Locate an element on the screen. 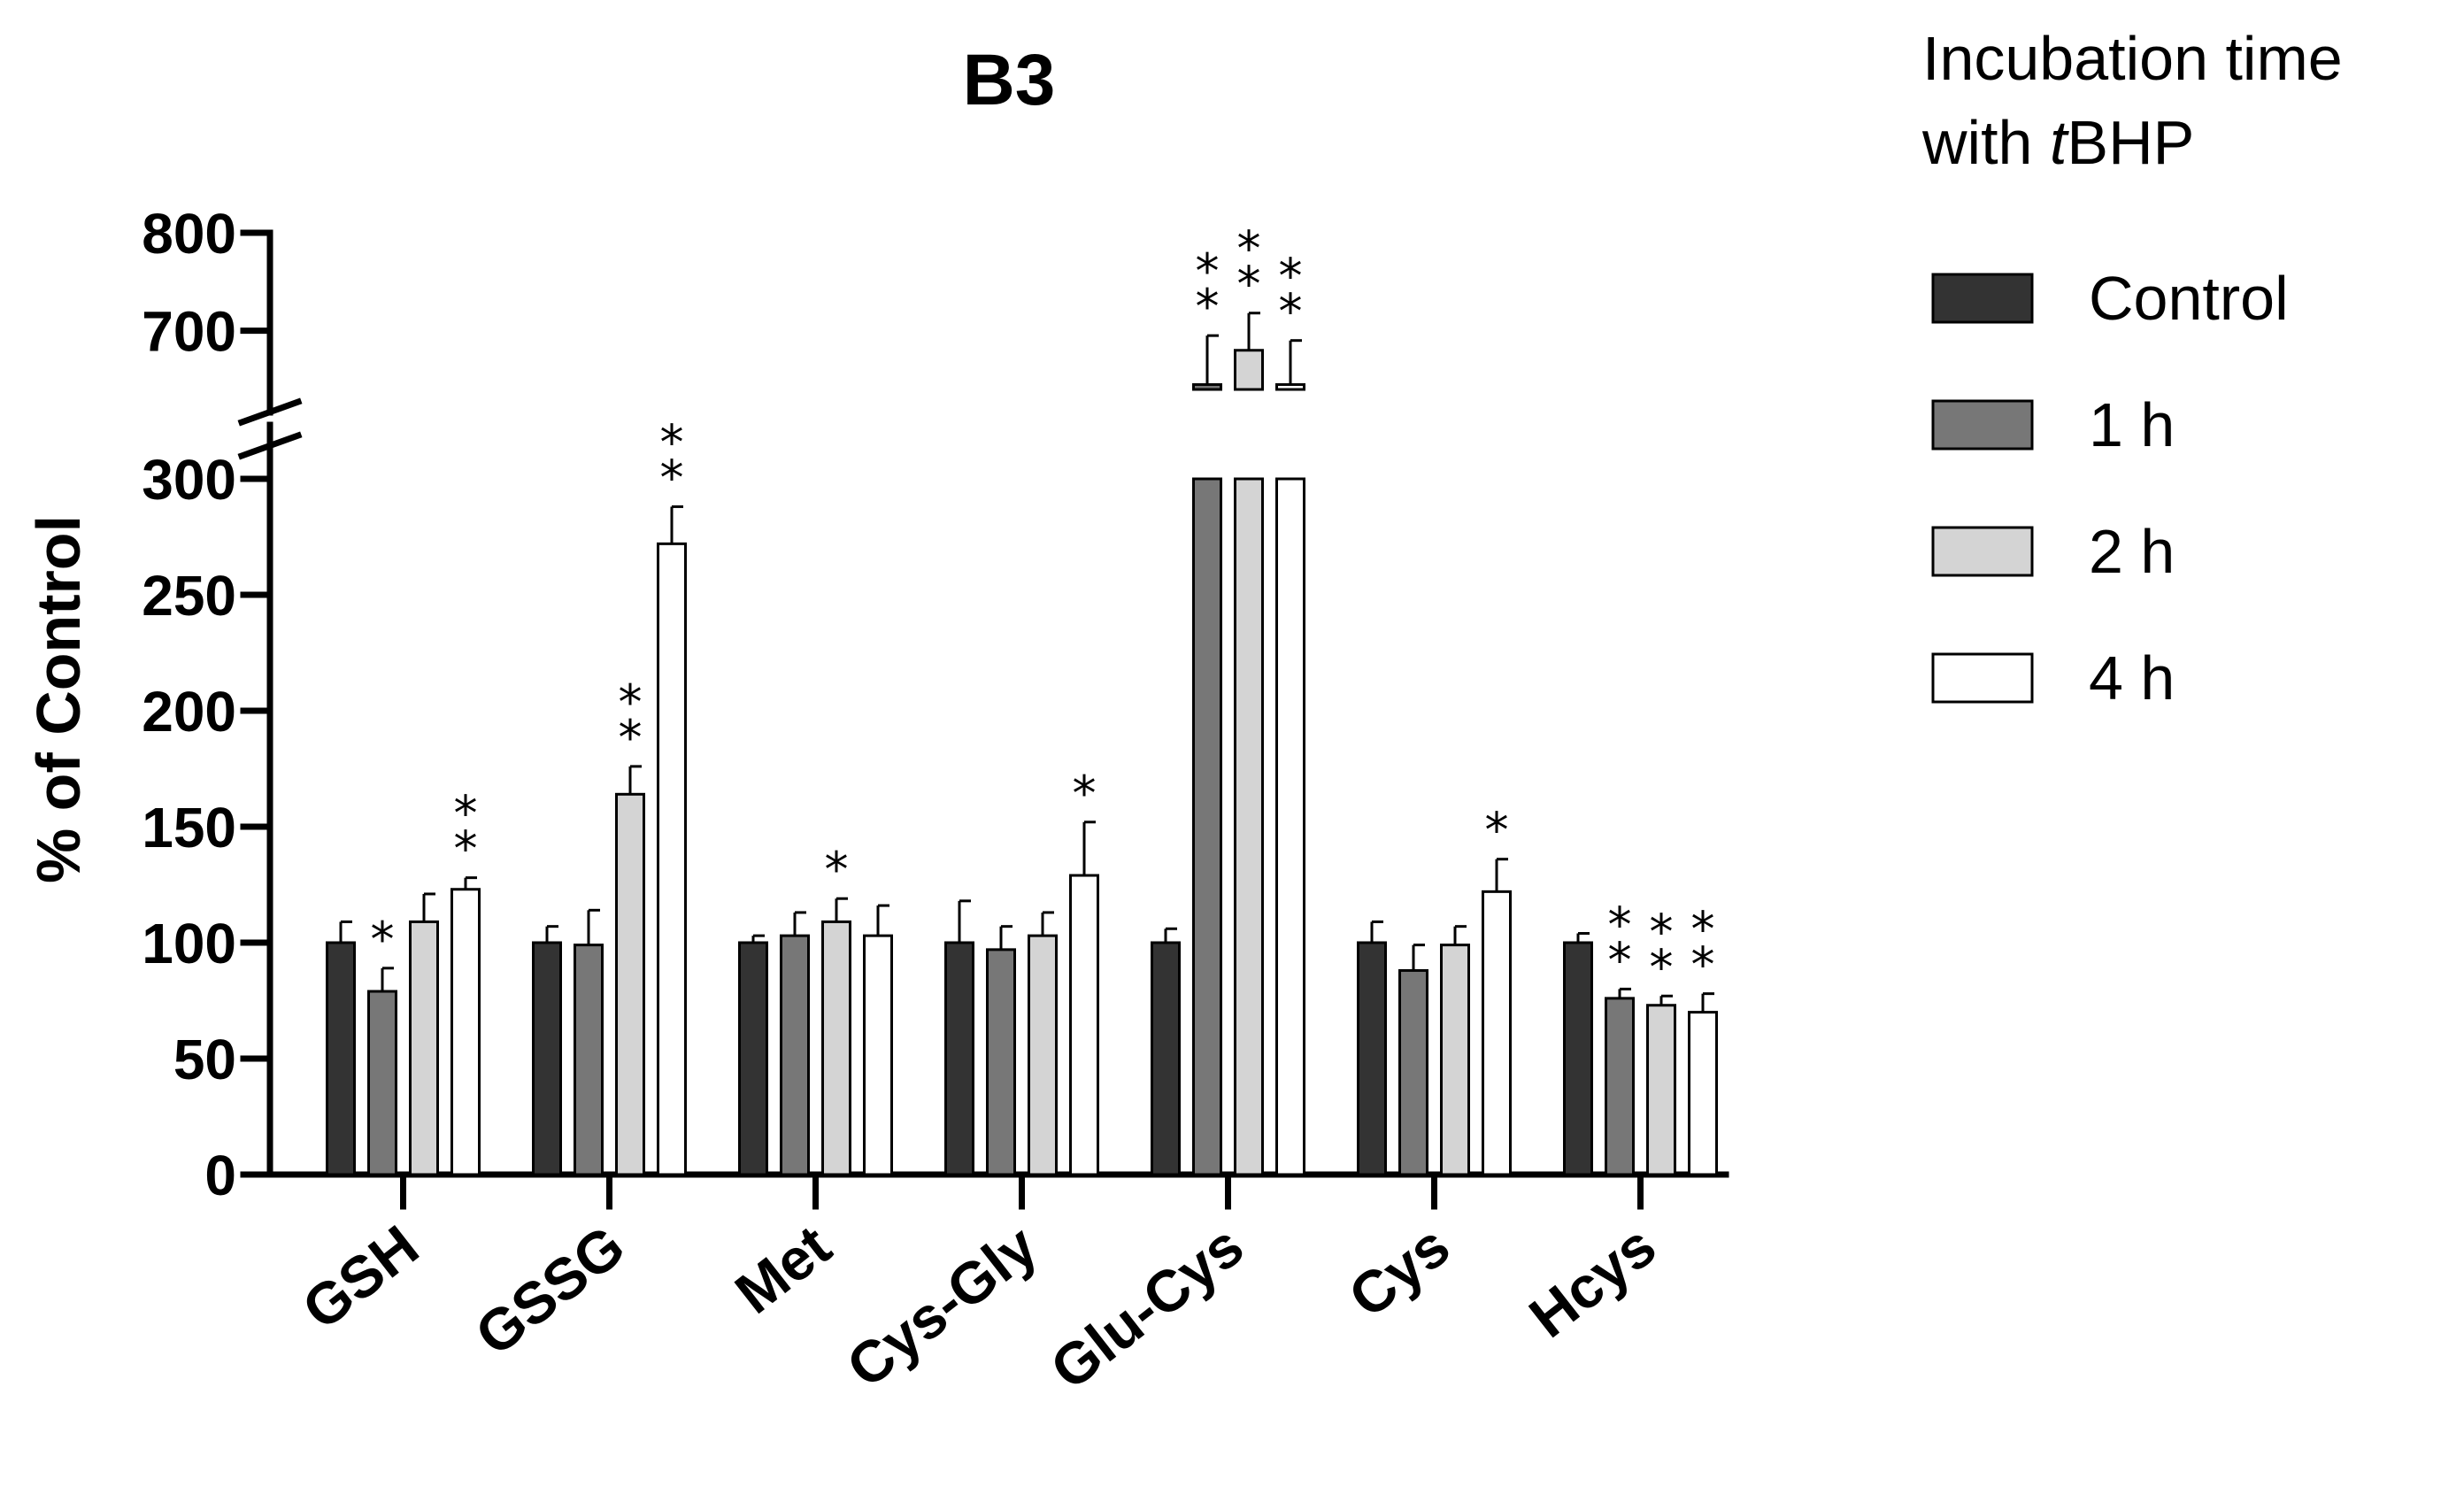 The height and width of the screenshot is (1487, 2464). y-tick-label: 250 is located at coordinates (189, 596).